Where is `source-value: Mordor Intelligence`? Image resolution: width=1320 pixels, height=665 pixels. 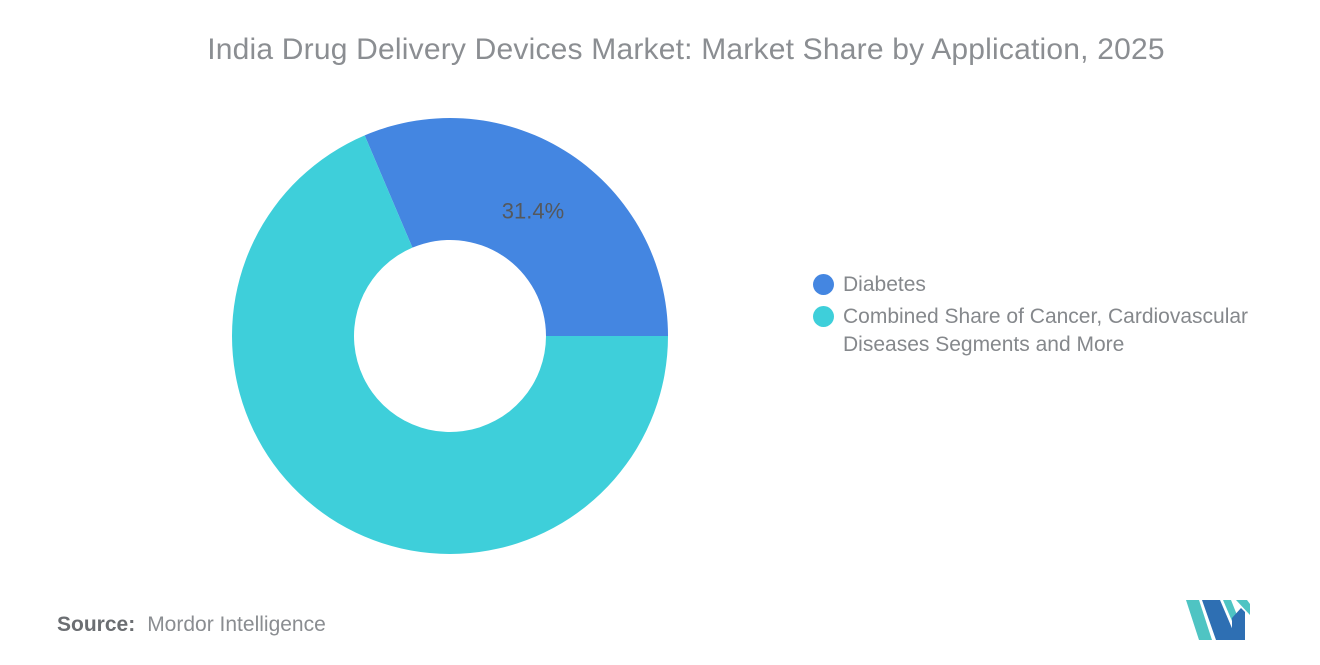 source-value: Mordor Intelligence is located at coordinates (236, 624).